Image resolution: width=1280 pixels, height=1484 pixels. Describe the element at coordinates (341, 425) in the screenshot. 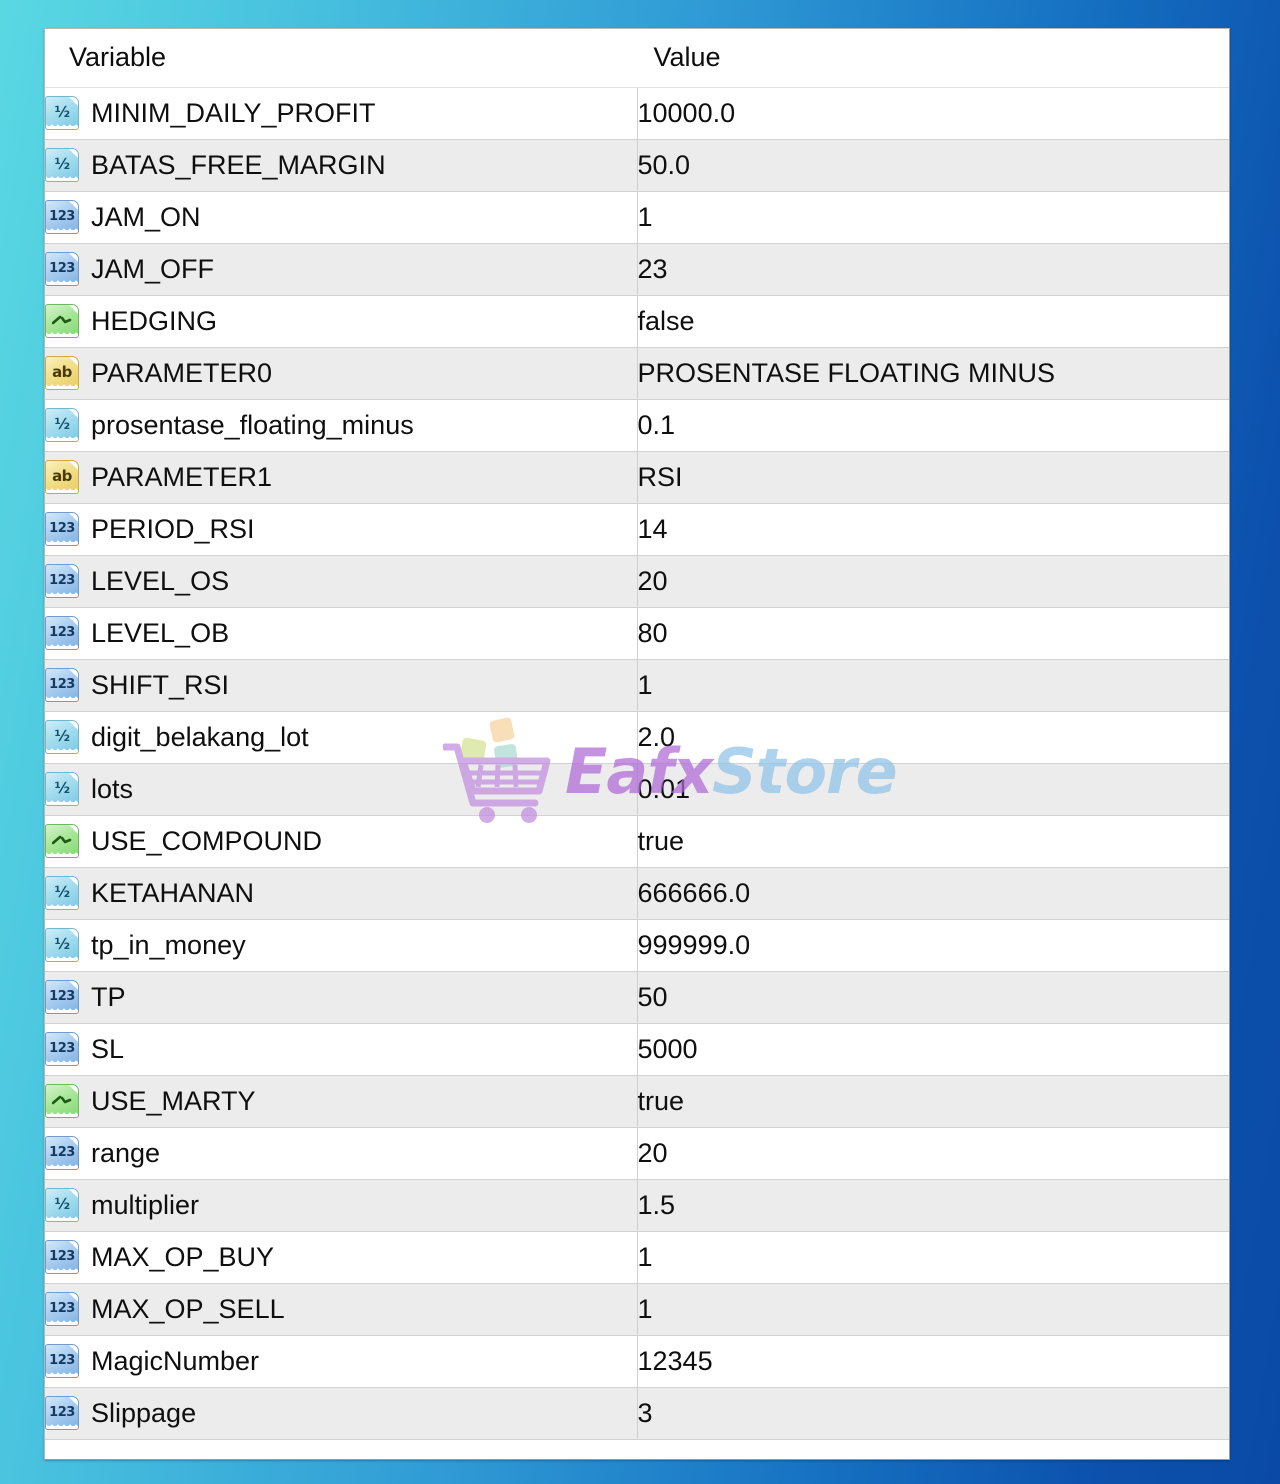

I see `cell-variable: ½ prosentase_floating_minus` at that location.